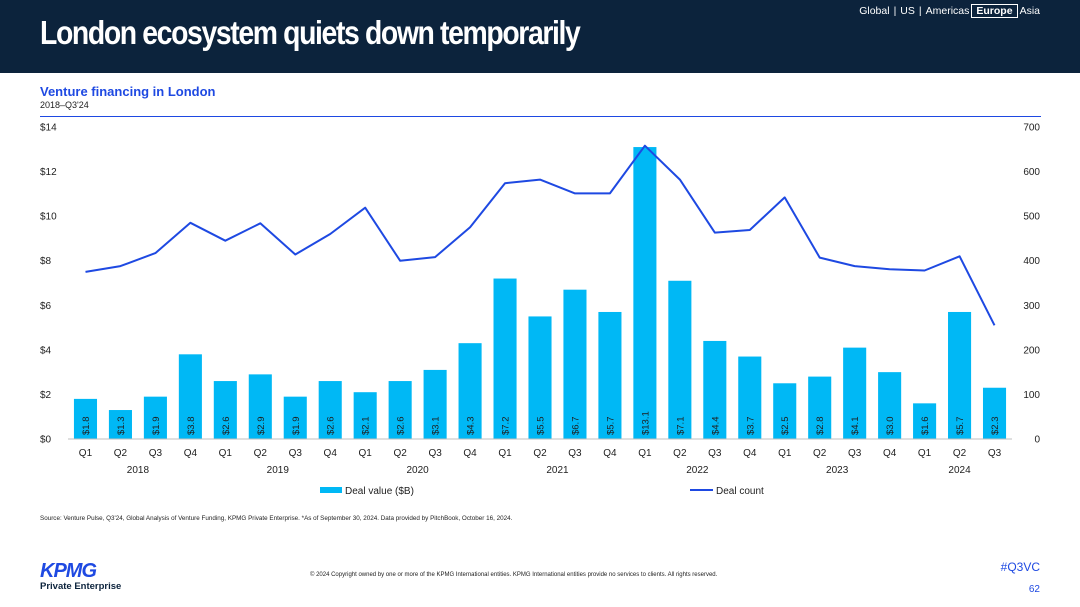 The image size is (1080, 607). Describe the element at coordinates (86, 426) in the screenshot. I see `bar-value-label: $1.8` at that location.